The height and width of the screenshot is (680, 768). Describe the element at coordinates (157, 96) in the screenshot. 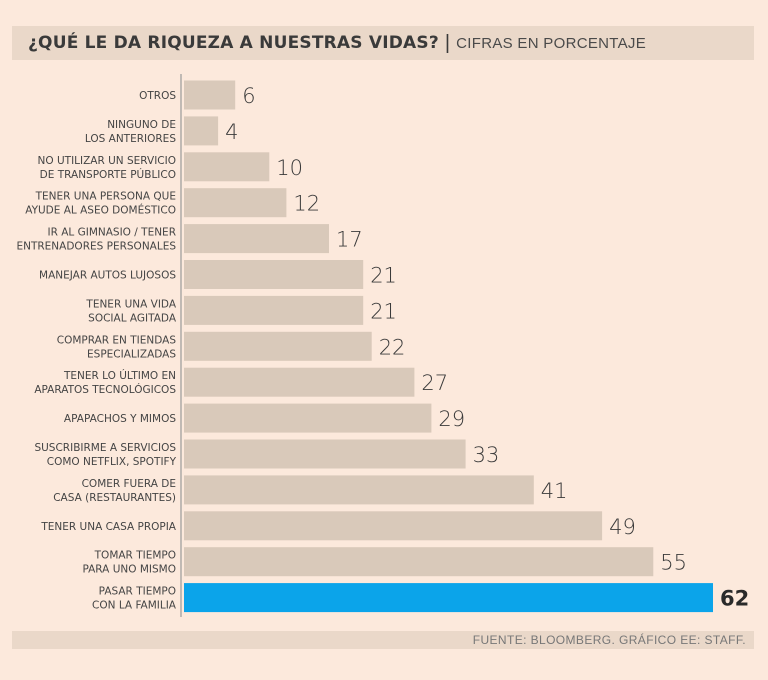

I see `category-label: OTROS` at that location.